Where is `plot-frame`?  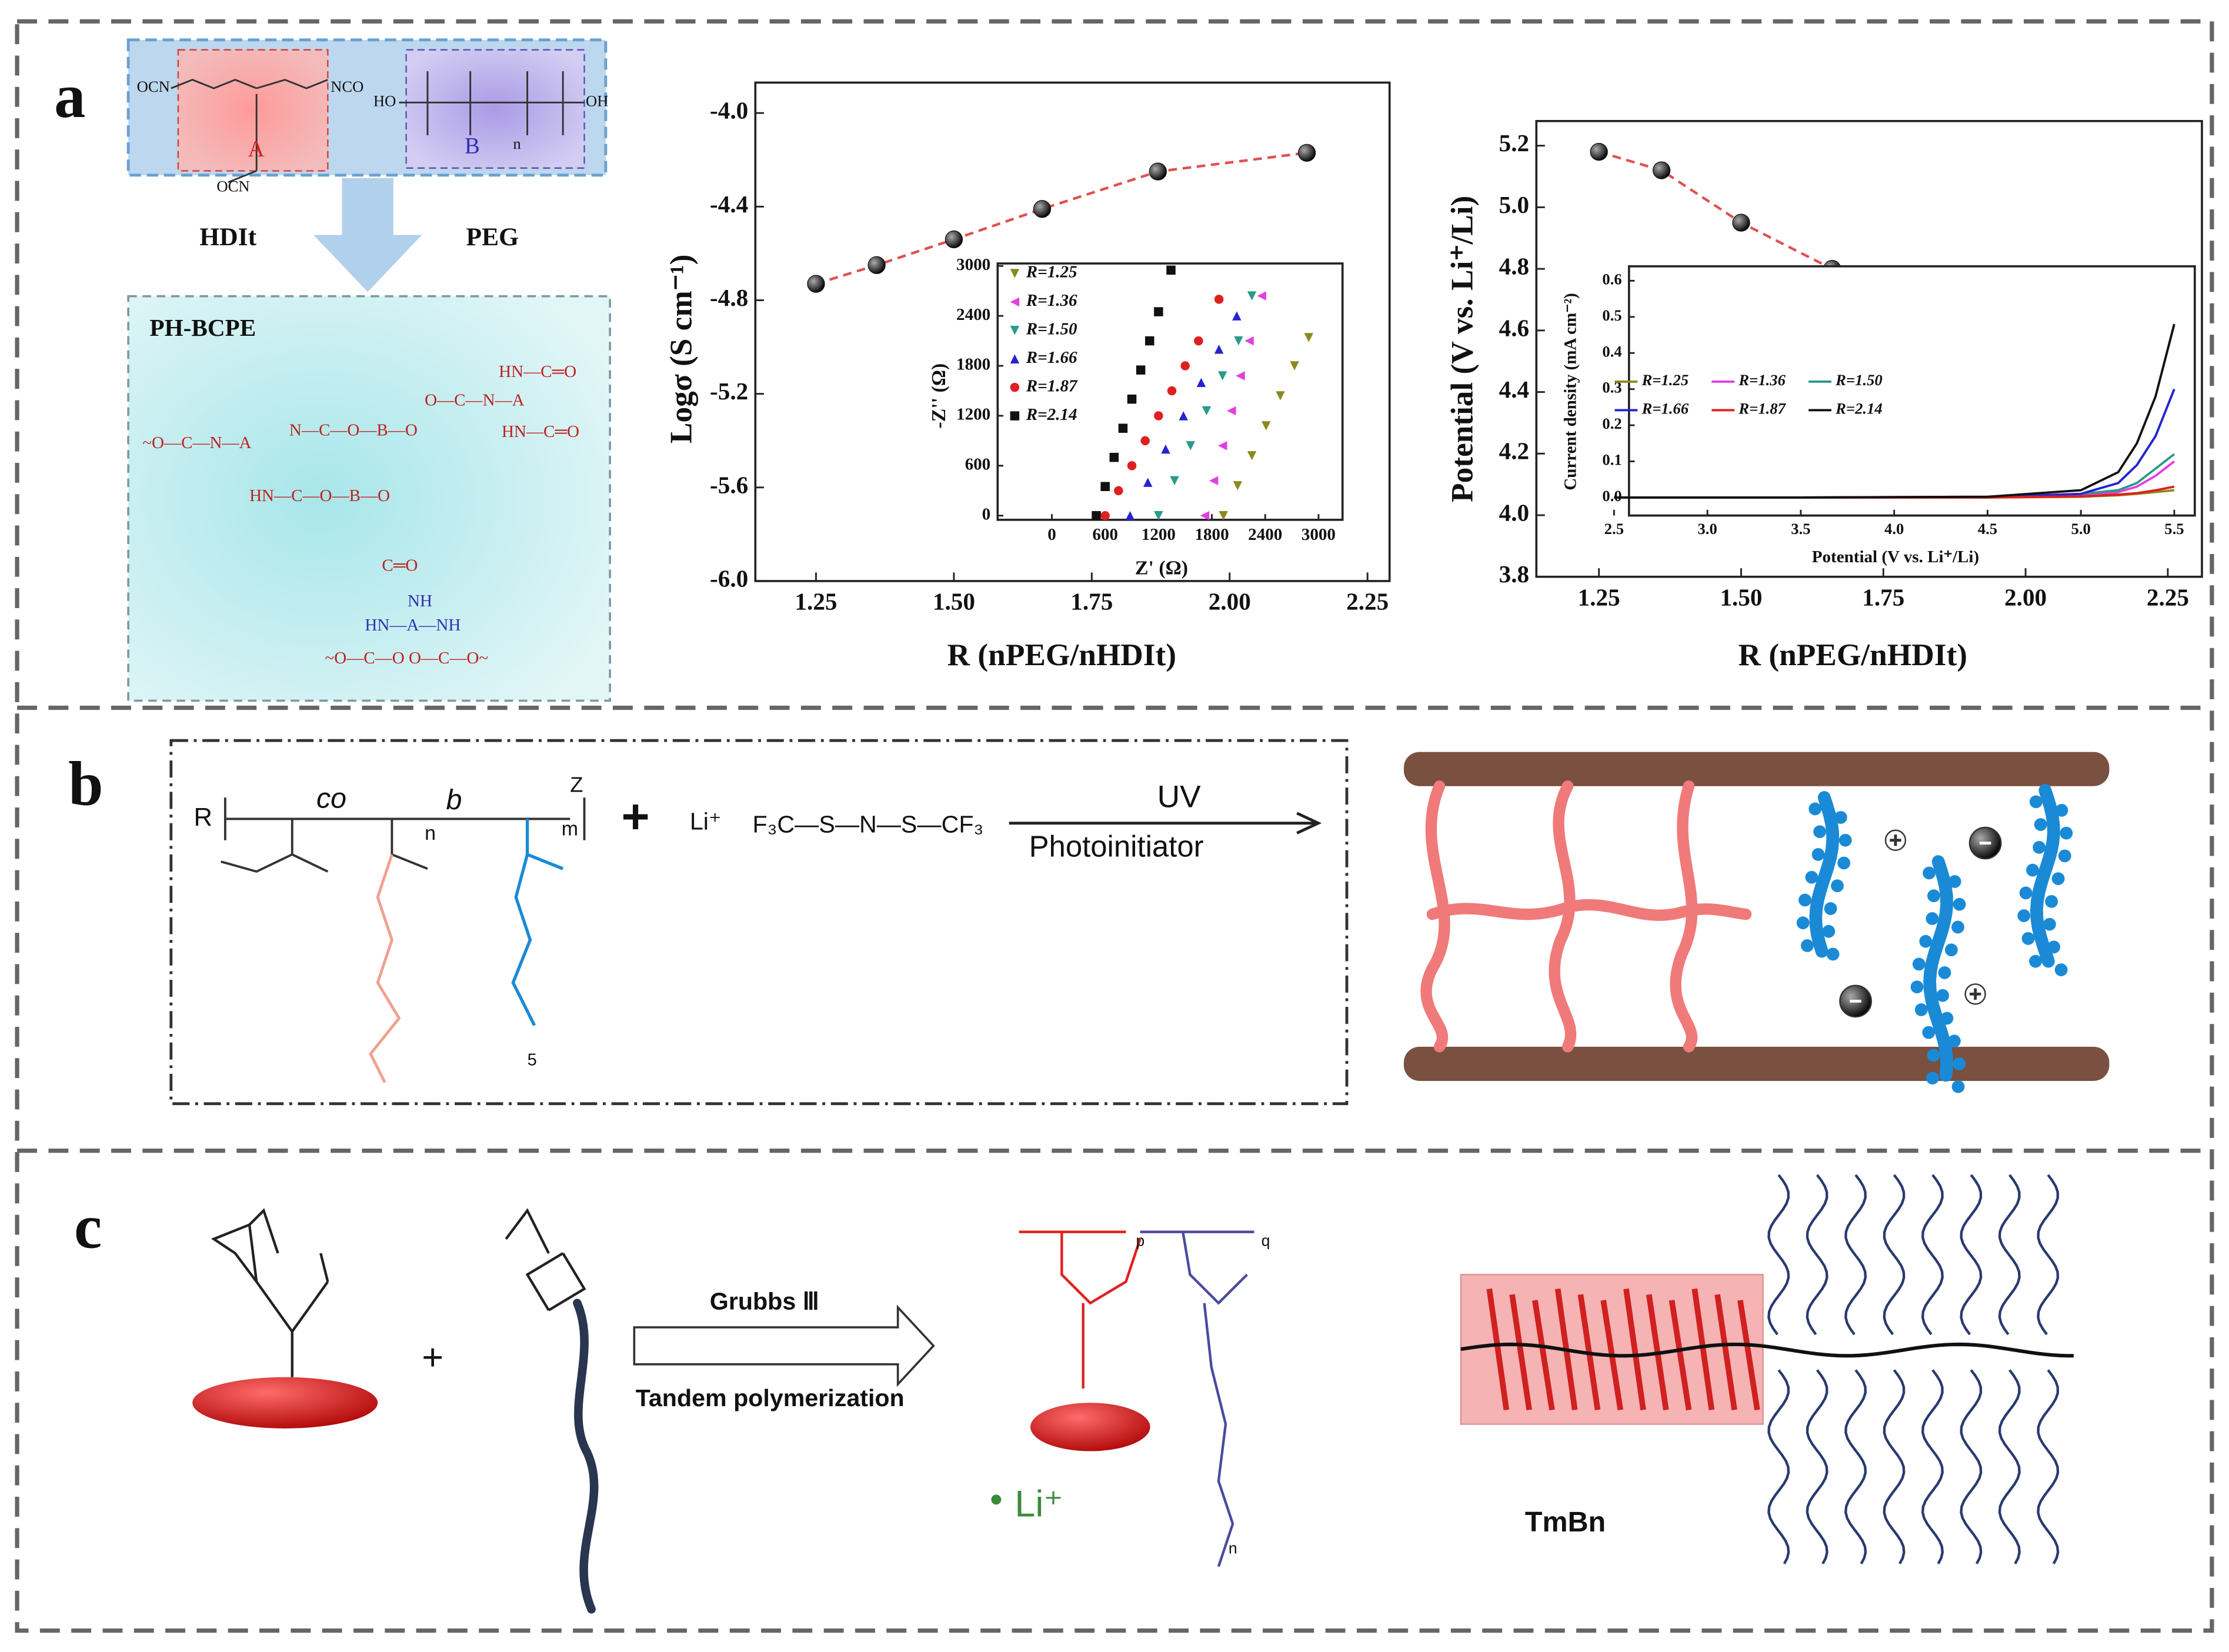 plot-frame is located at coordinates (1911, 391).